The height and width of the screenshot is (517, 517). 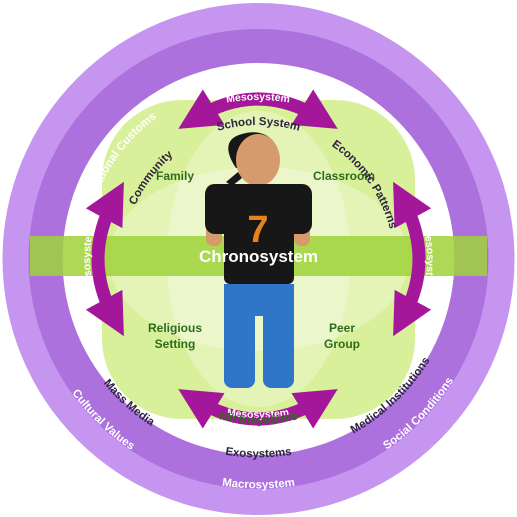 I want to click on shirt, so click(x=259, y=234).